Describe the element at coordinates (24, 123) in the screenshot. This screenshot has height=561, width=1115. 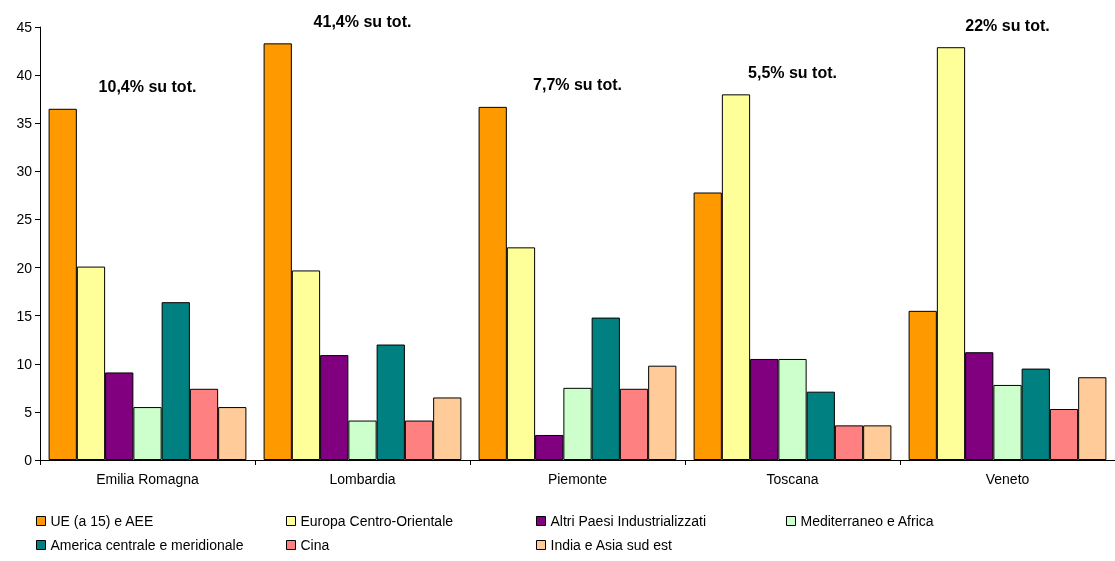
I see `y-tick-label: 35` at that location.